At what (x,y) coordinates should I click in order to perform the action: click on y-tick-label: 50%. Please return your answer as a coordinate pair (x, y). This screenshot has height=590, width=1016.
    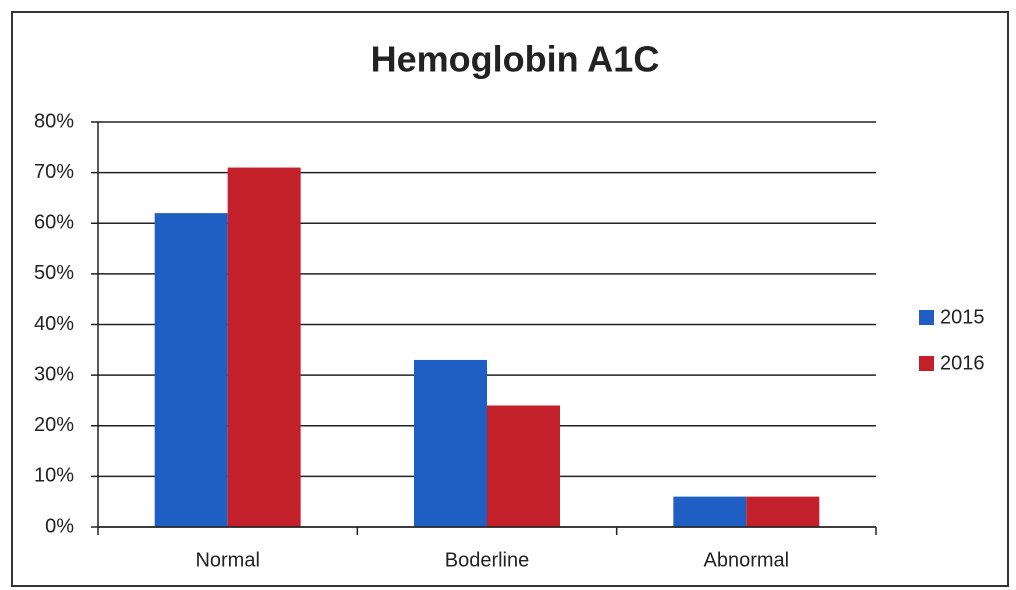
    Looking at the image, I should click on (54, 273).